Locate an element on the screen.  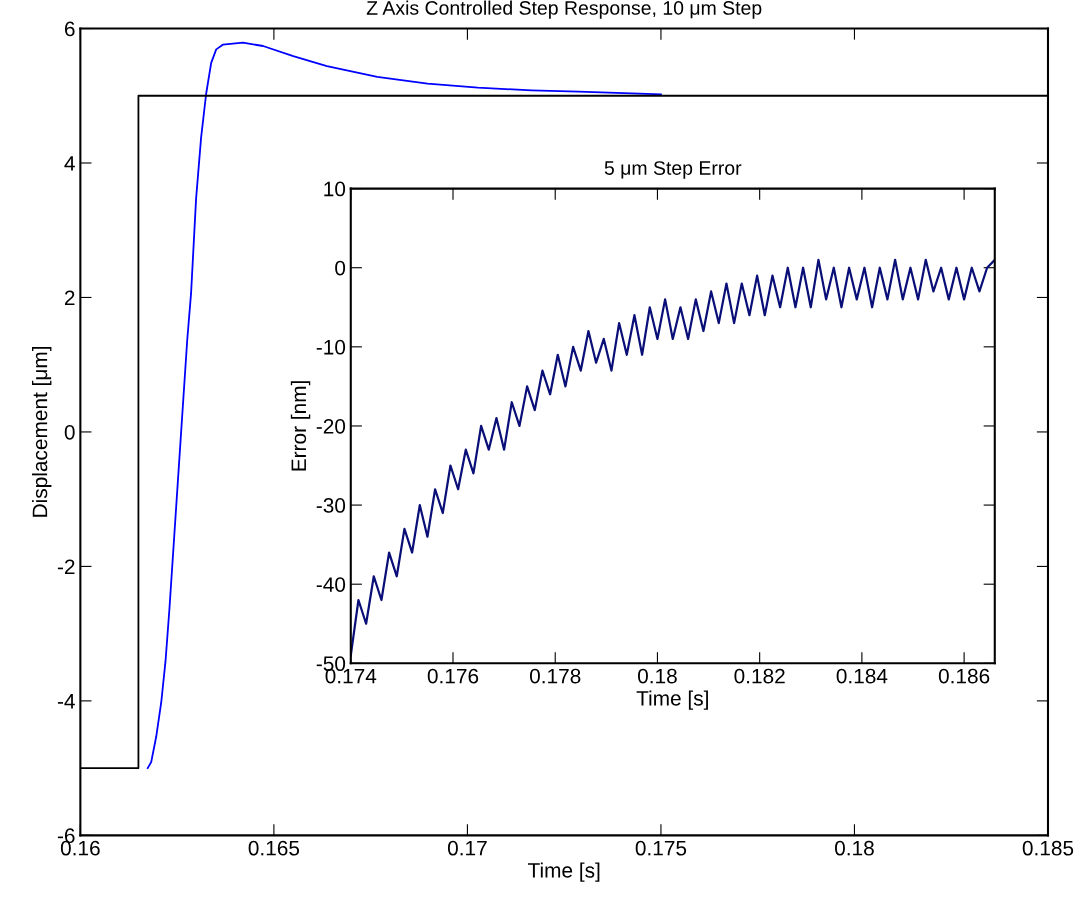
chart-title: 5 μm Step Error is located at coordinates (673, 170).